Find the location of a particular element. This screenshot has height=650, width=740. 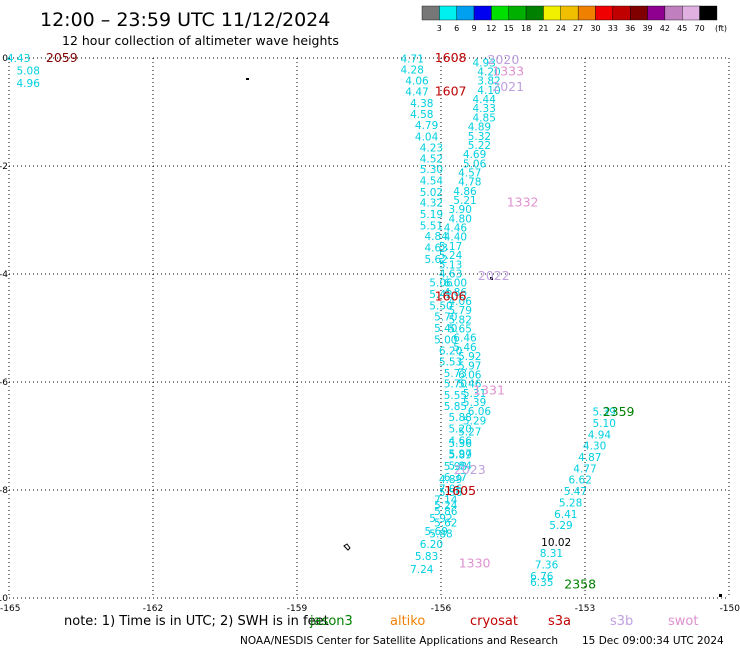

swh-value: 5.24 is located at coordinates (451, 256).